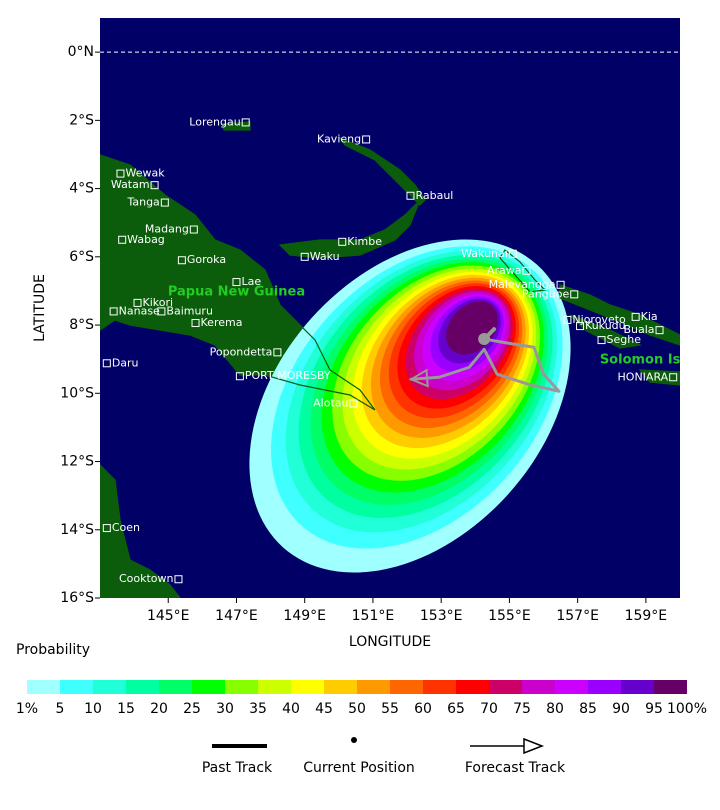 The image size is (720, 810). Describe the element at coordinates (214, 121) in the screenshot. I see `city-label: Lorengau` at that location.